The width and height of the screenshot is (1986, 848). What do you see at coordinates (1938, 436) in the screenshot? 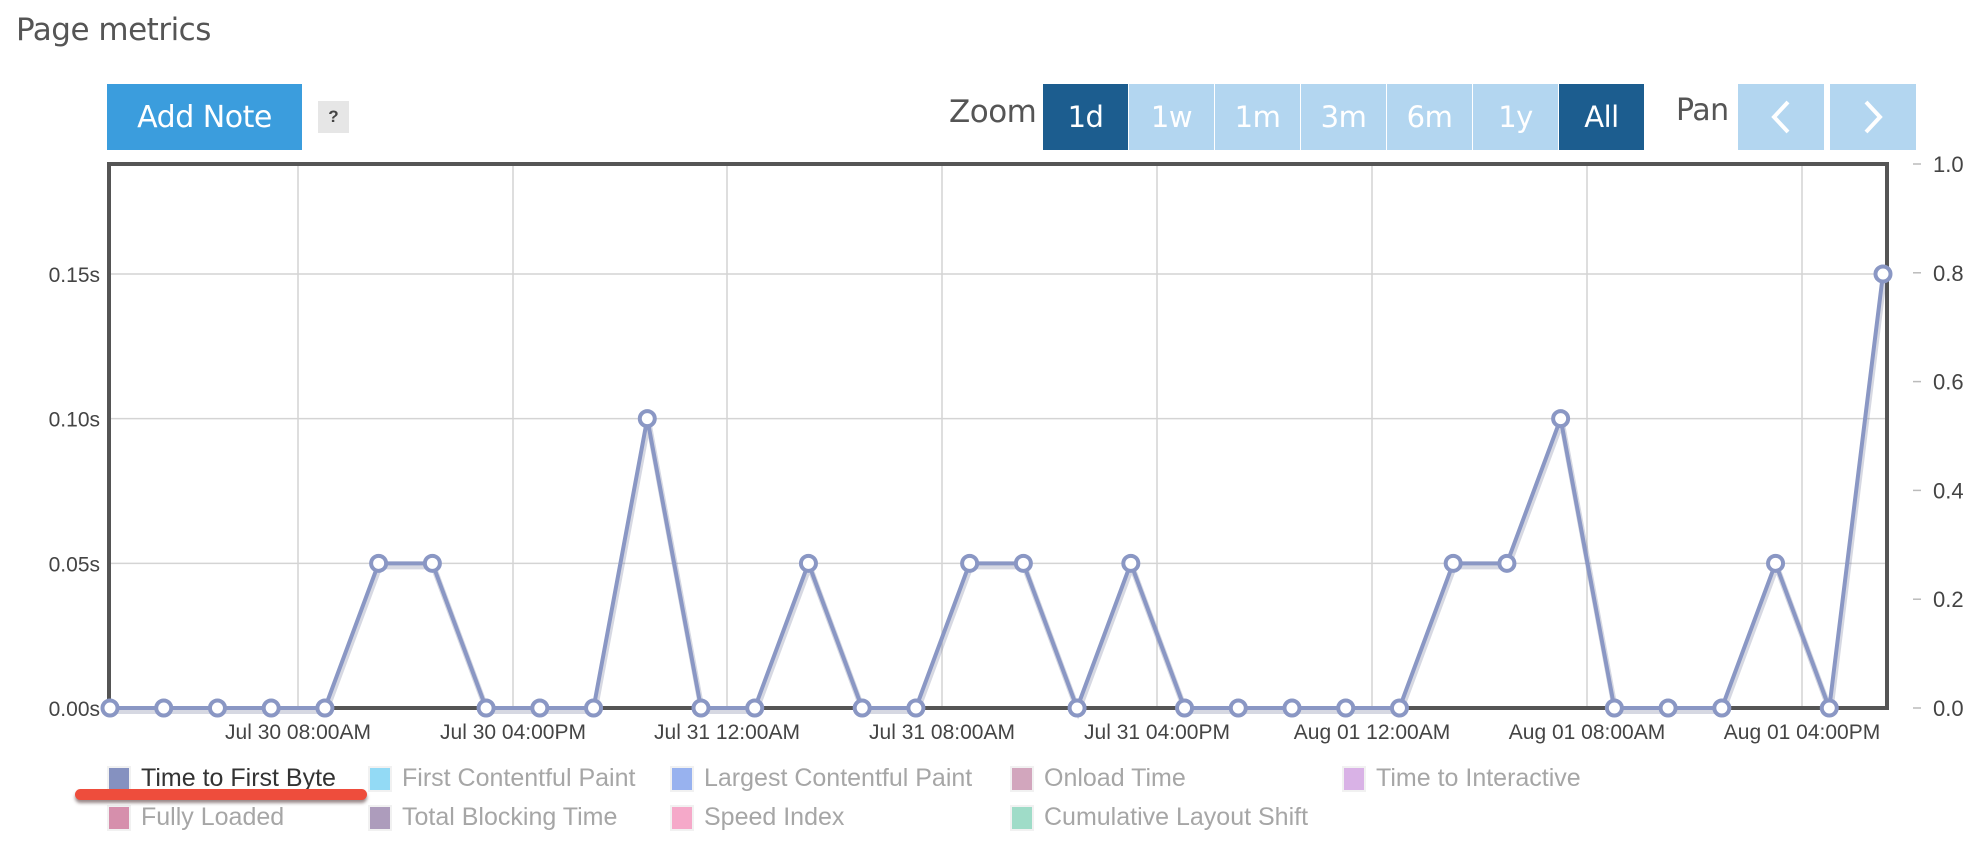
I see `y-axis-right: 0.0 0.2 0.4 0.6 0.8 1.0` at bounding box center [1938, 436].